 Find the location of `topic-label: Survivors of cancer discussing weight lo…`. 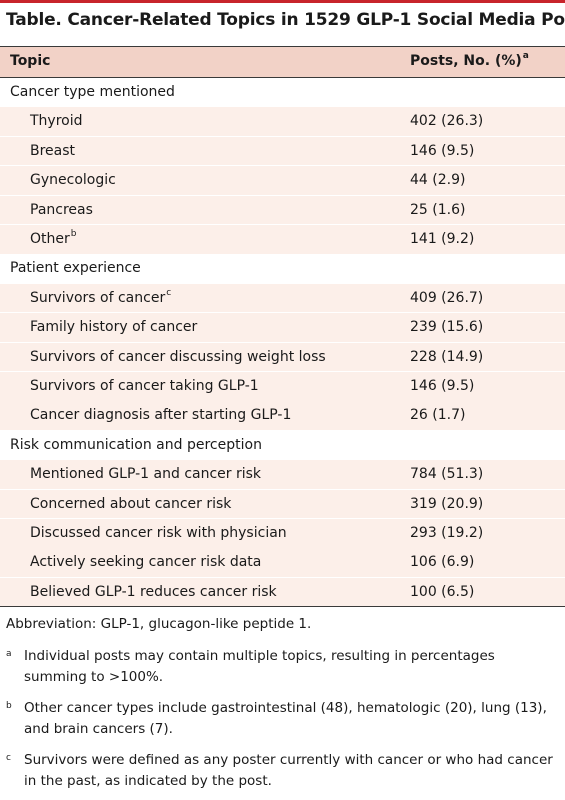

topic-label: Survivors of cancer discussing weight lo… is located at coordinates (178, 357).